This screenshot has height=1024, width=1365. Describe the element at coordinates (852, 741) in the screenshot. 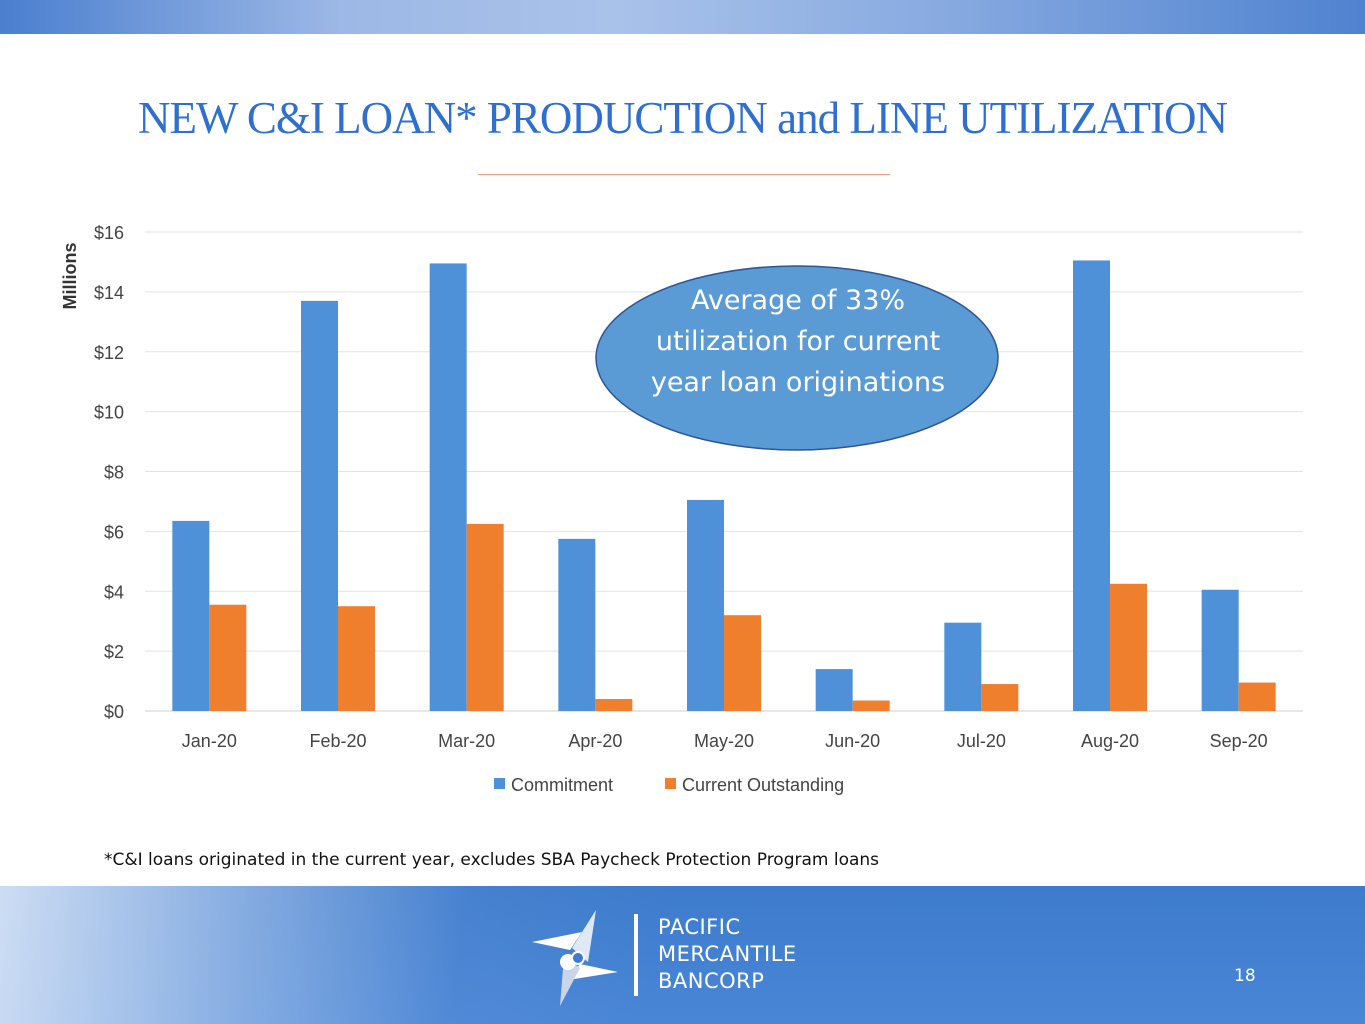

I see `x-tick-label: Jun-20` at that location.